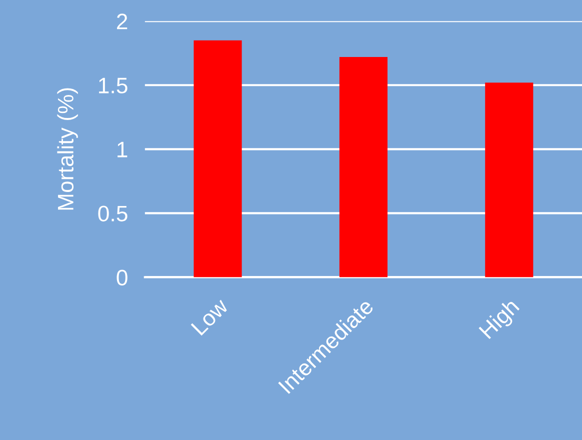 The height and width of the screenshot is (440, 582). I want to click on y-tick-label: 1.5, so click(113, 86).